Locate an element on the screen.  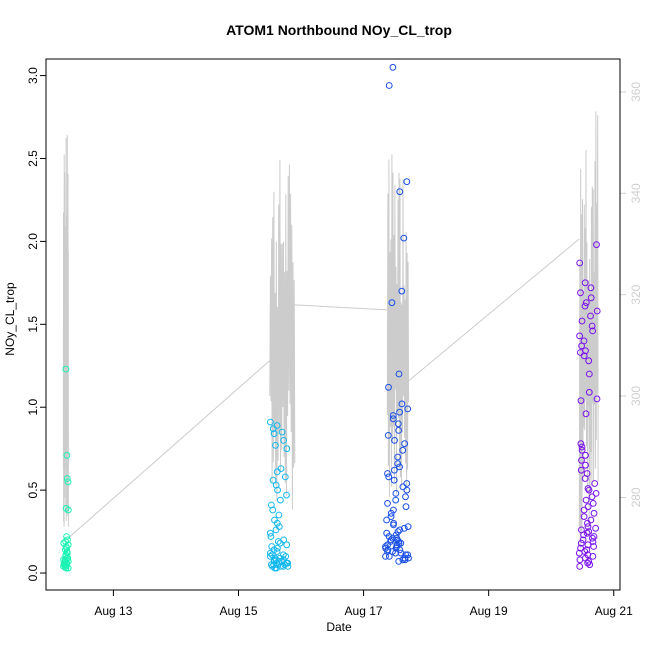
x-tick-label: Aug 15 is located at coordinates (238, 611).